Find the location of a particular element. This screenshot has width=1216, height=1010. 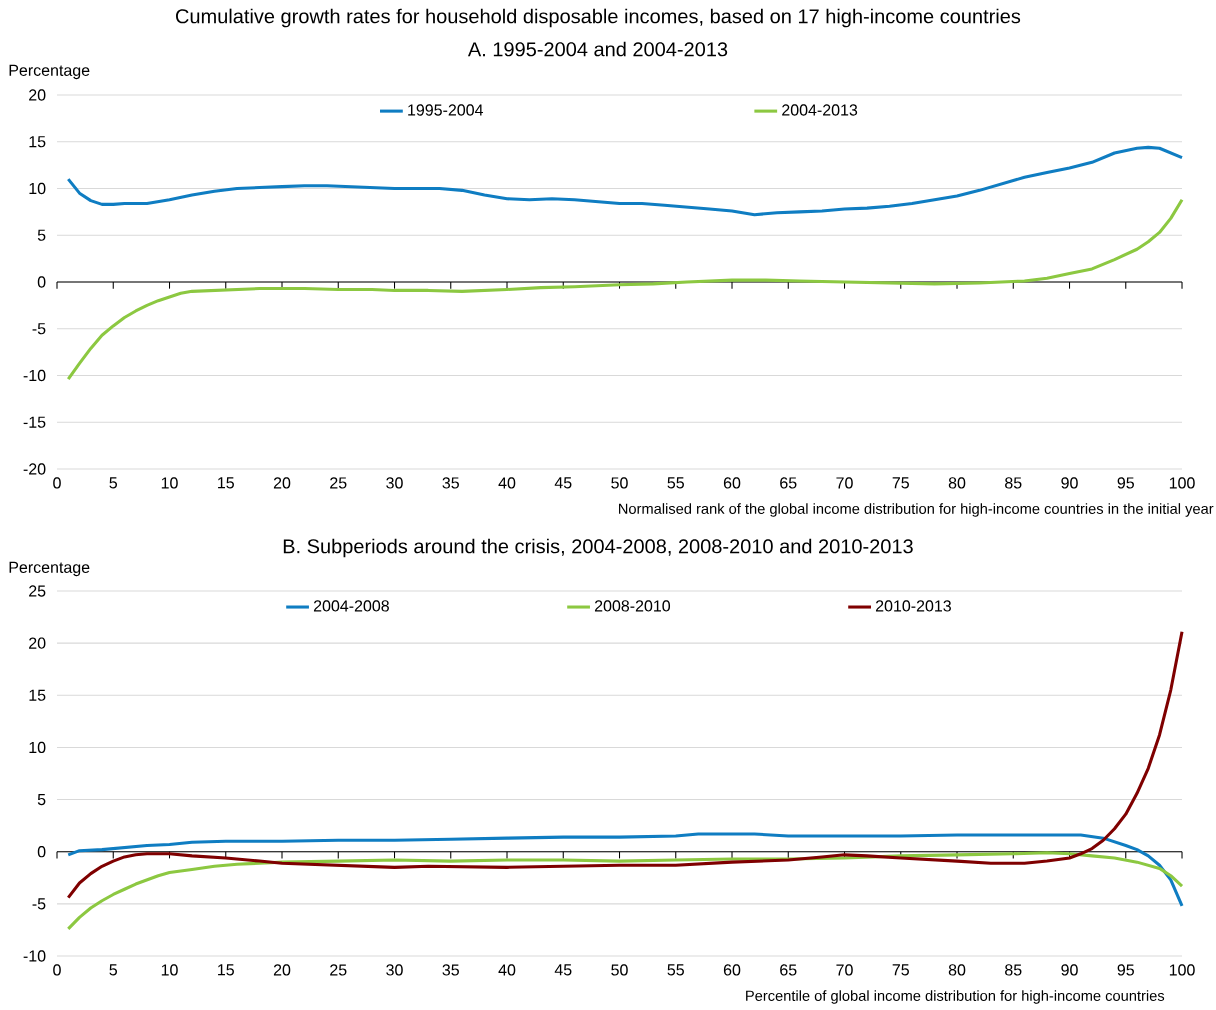

x-axis-title: Percentile of global income distribution for high-income countries is located at coordinates (955, 997).